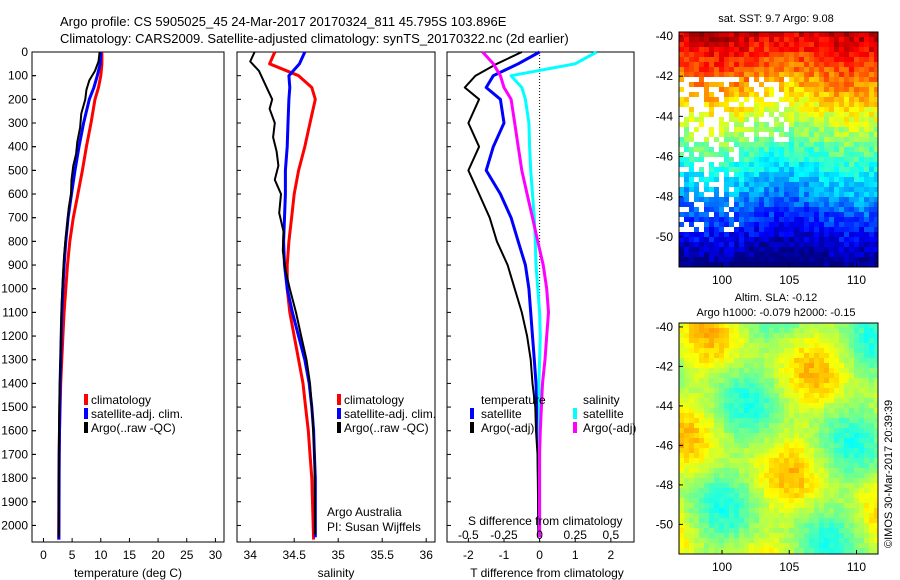 This screenshot has height=580, width=900. Describe the element at coordinates (130, 555) in the screenshot. I see `x-tick-label: 15` at that location.